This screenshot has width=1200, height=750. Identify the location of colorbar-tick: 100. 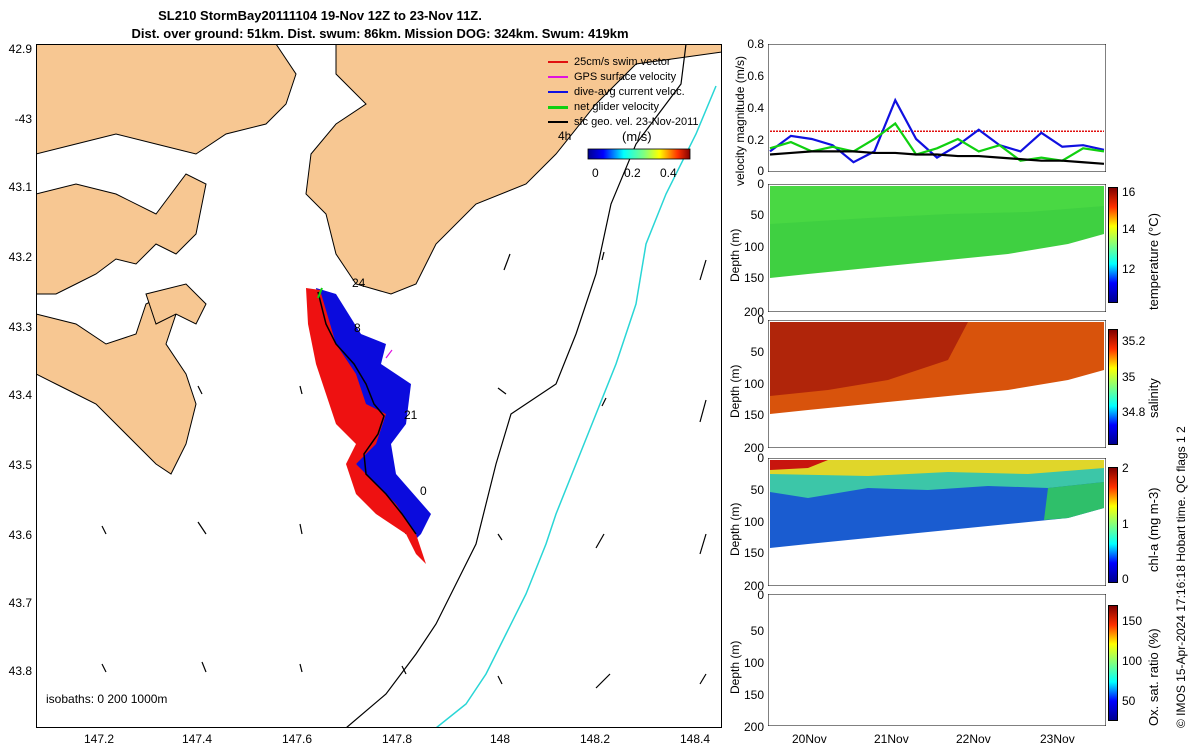
(1132, 661).